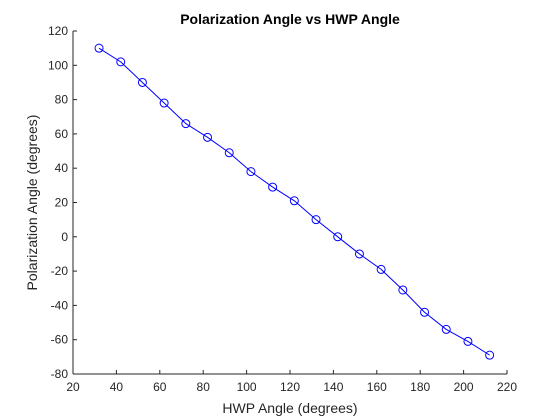 Image resolution: width=560 pixels, height=420 pixels. I want to click on y-tick-label: -20, so click(60, 271).